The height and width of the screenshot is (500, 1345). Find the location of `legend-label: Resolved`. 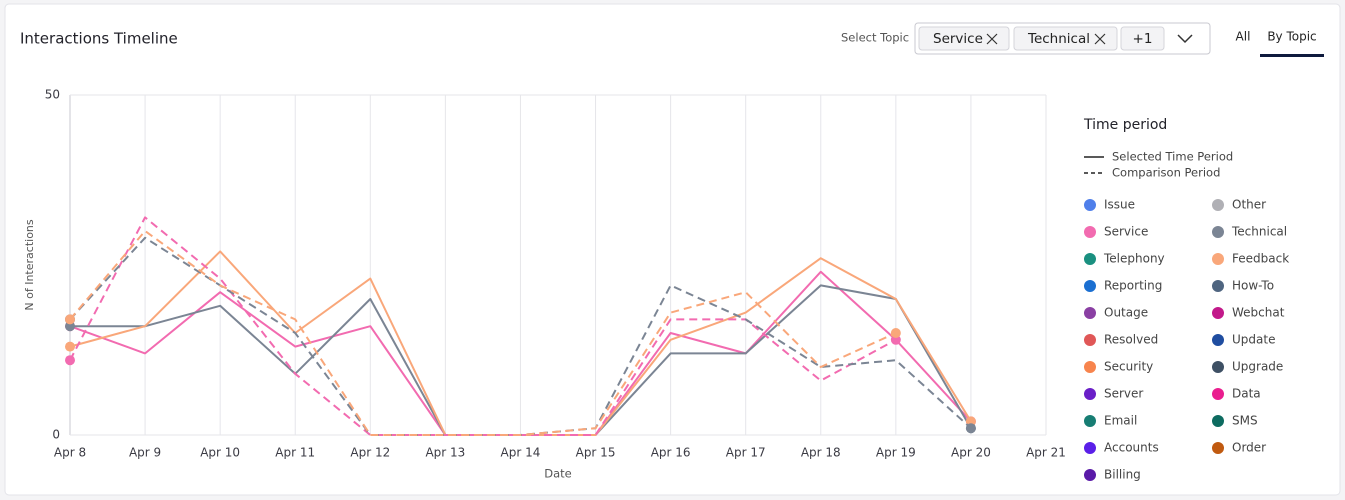

legend-label: Resolved is located at coordinates (1131, 340).